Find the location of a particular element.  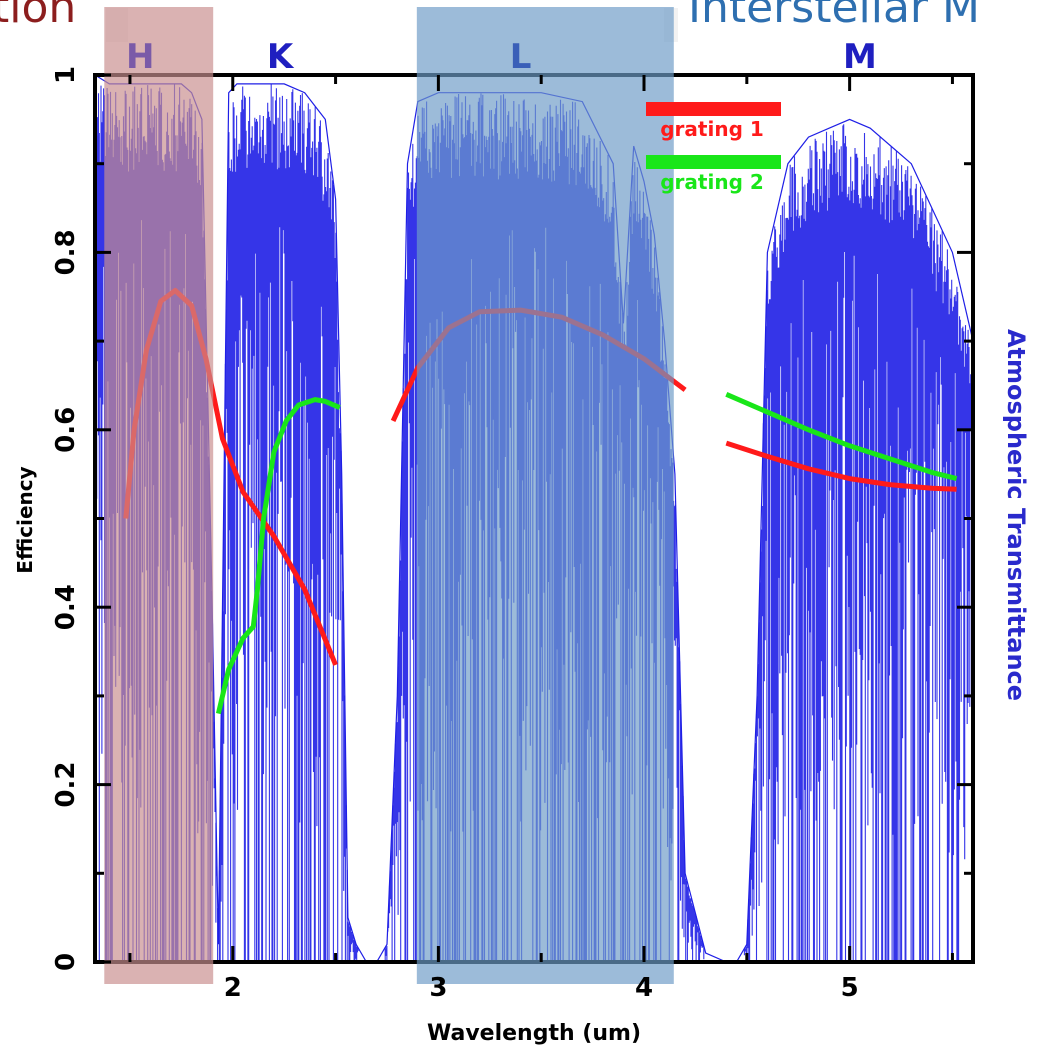

x-tick-label: 2 is located at coordinates (233, 988).